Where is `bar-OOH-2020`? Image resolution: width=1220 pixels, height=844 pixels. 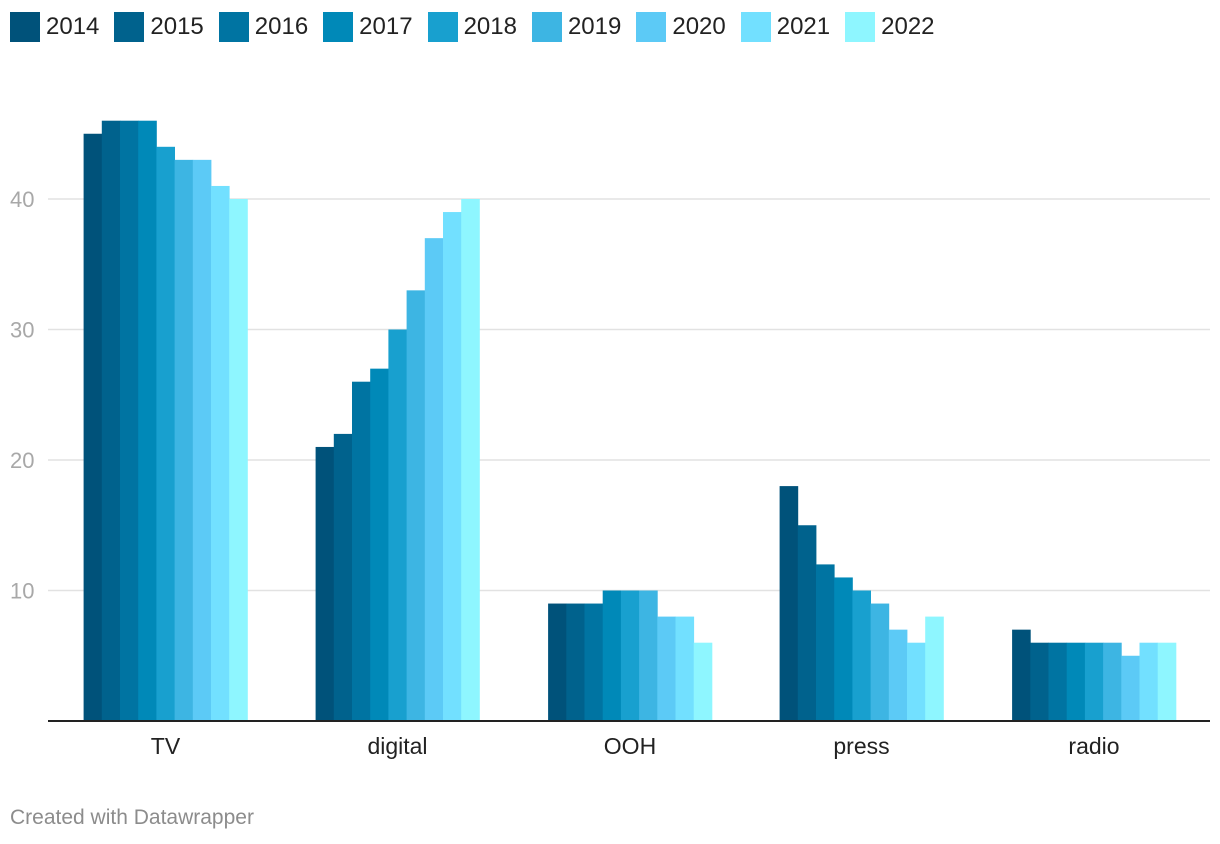 bar-OOH-2020 is located at coordinates (666, 668).